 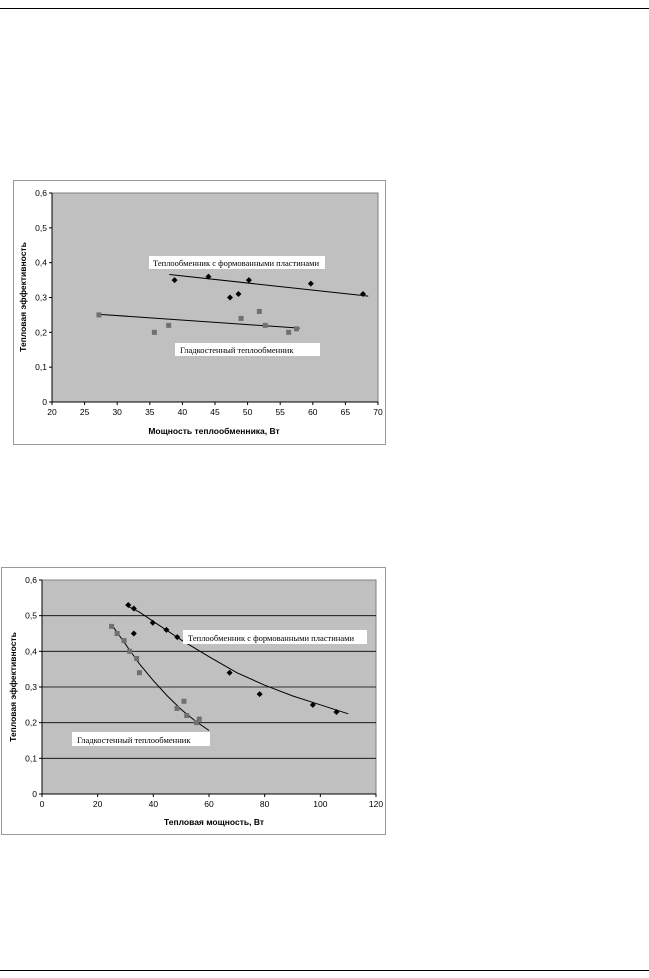 What do you see at coordinates (215, 297) in the screenshot?
I see `plot-area` at bounding box center [215, 297].